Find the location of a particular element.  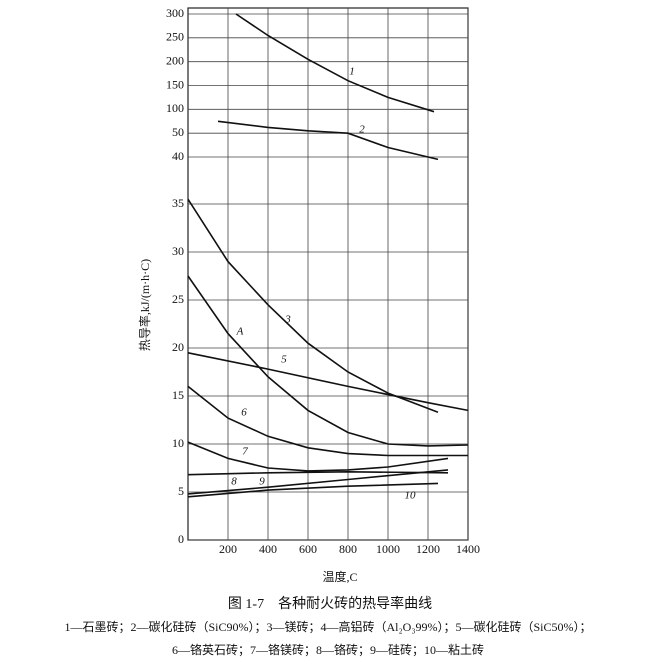

y-tick-label: 20 is located at coordinates (178, 347).